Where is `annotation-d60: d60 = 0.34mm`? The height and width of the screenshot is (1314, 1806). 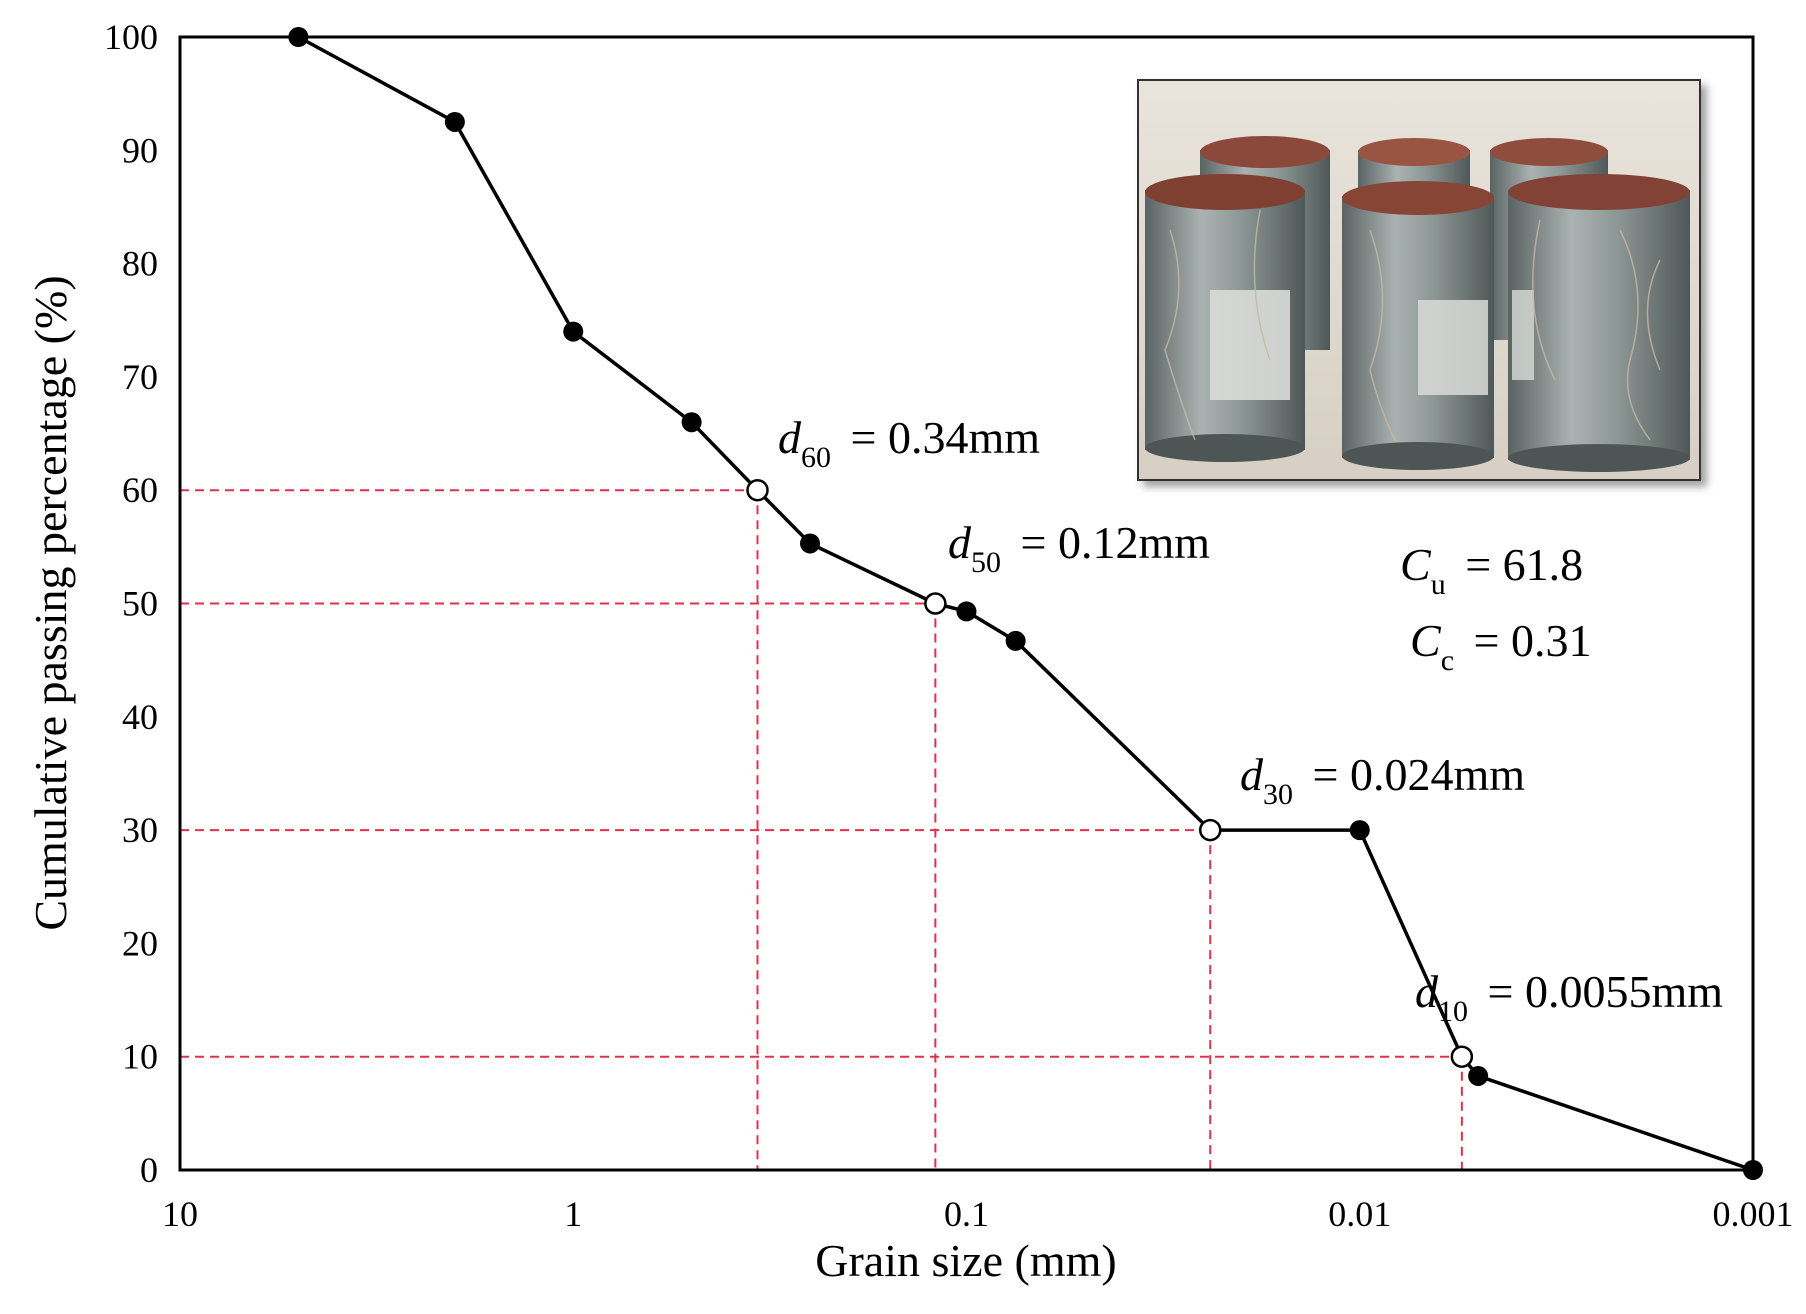
annotation-d60: d60 = 0.34mm is located at coordinates (909, 443).